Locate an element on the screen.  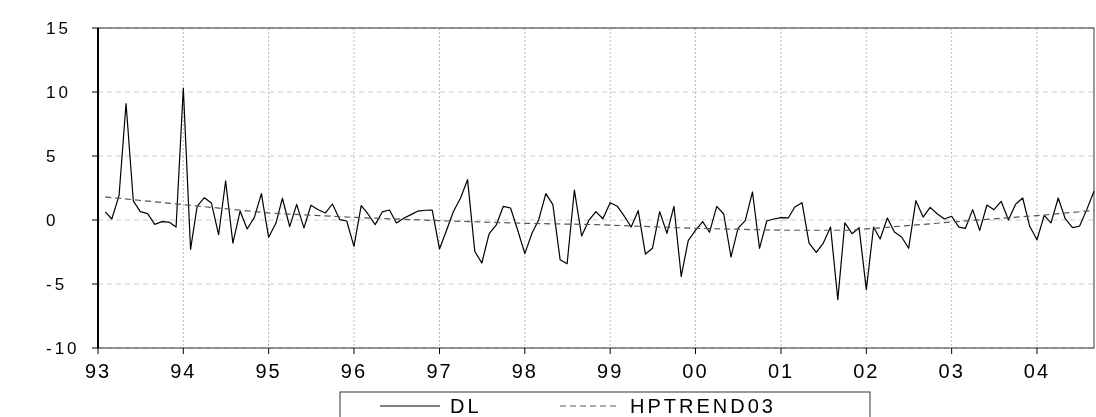
line-series is located at coordinates (599, 213).